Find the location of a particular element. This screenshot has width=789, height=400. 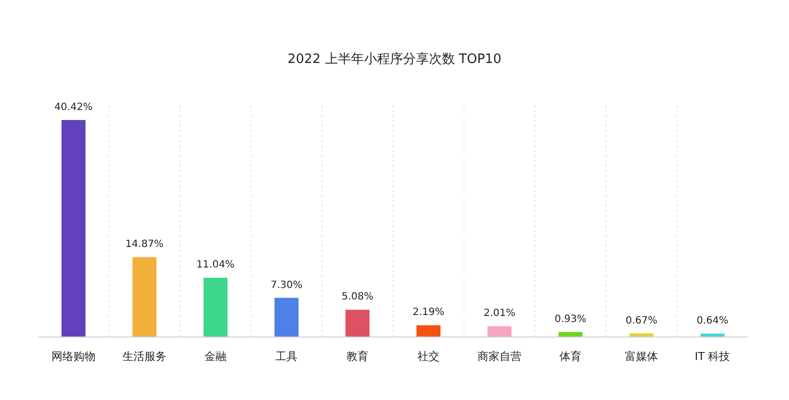

x-tick-label: 教育 is located at coordinates (357, 356).